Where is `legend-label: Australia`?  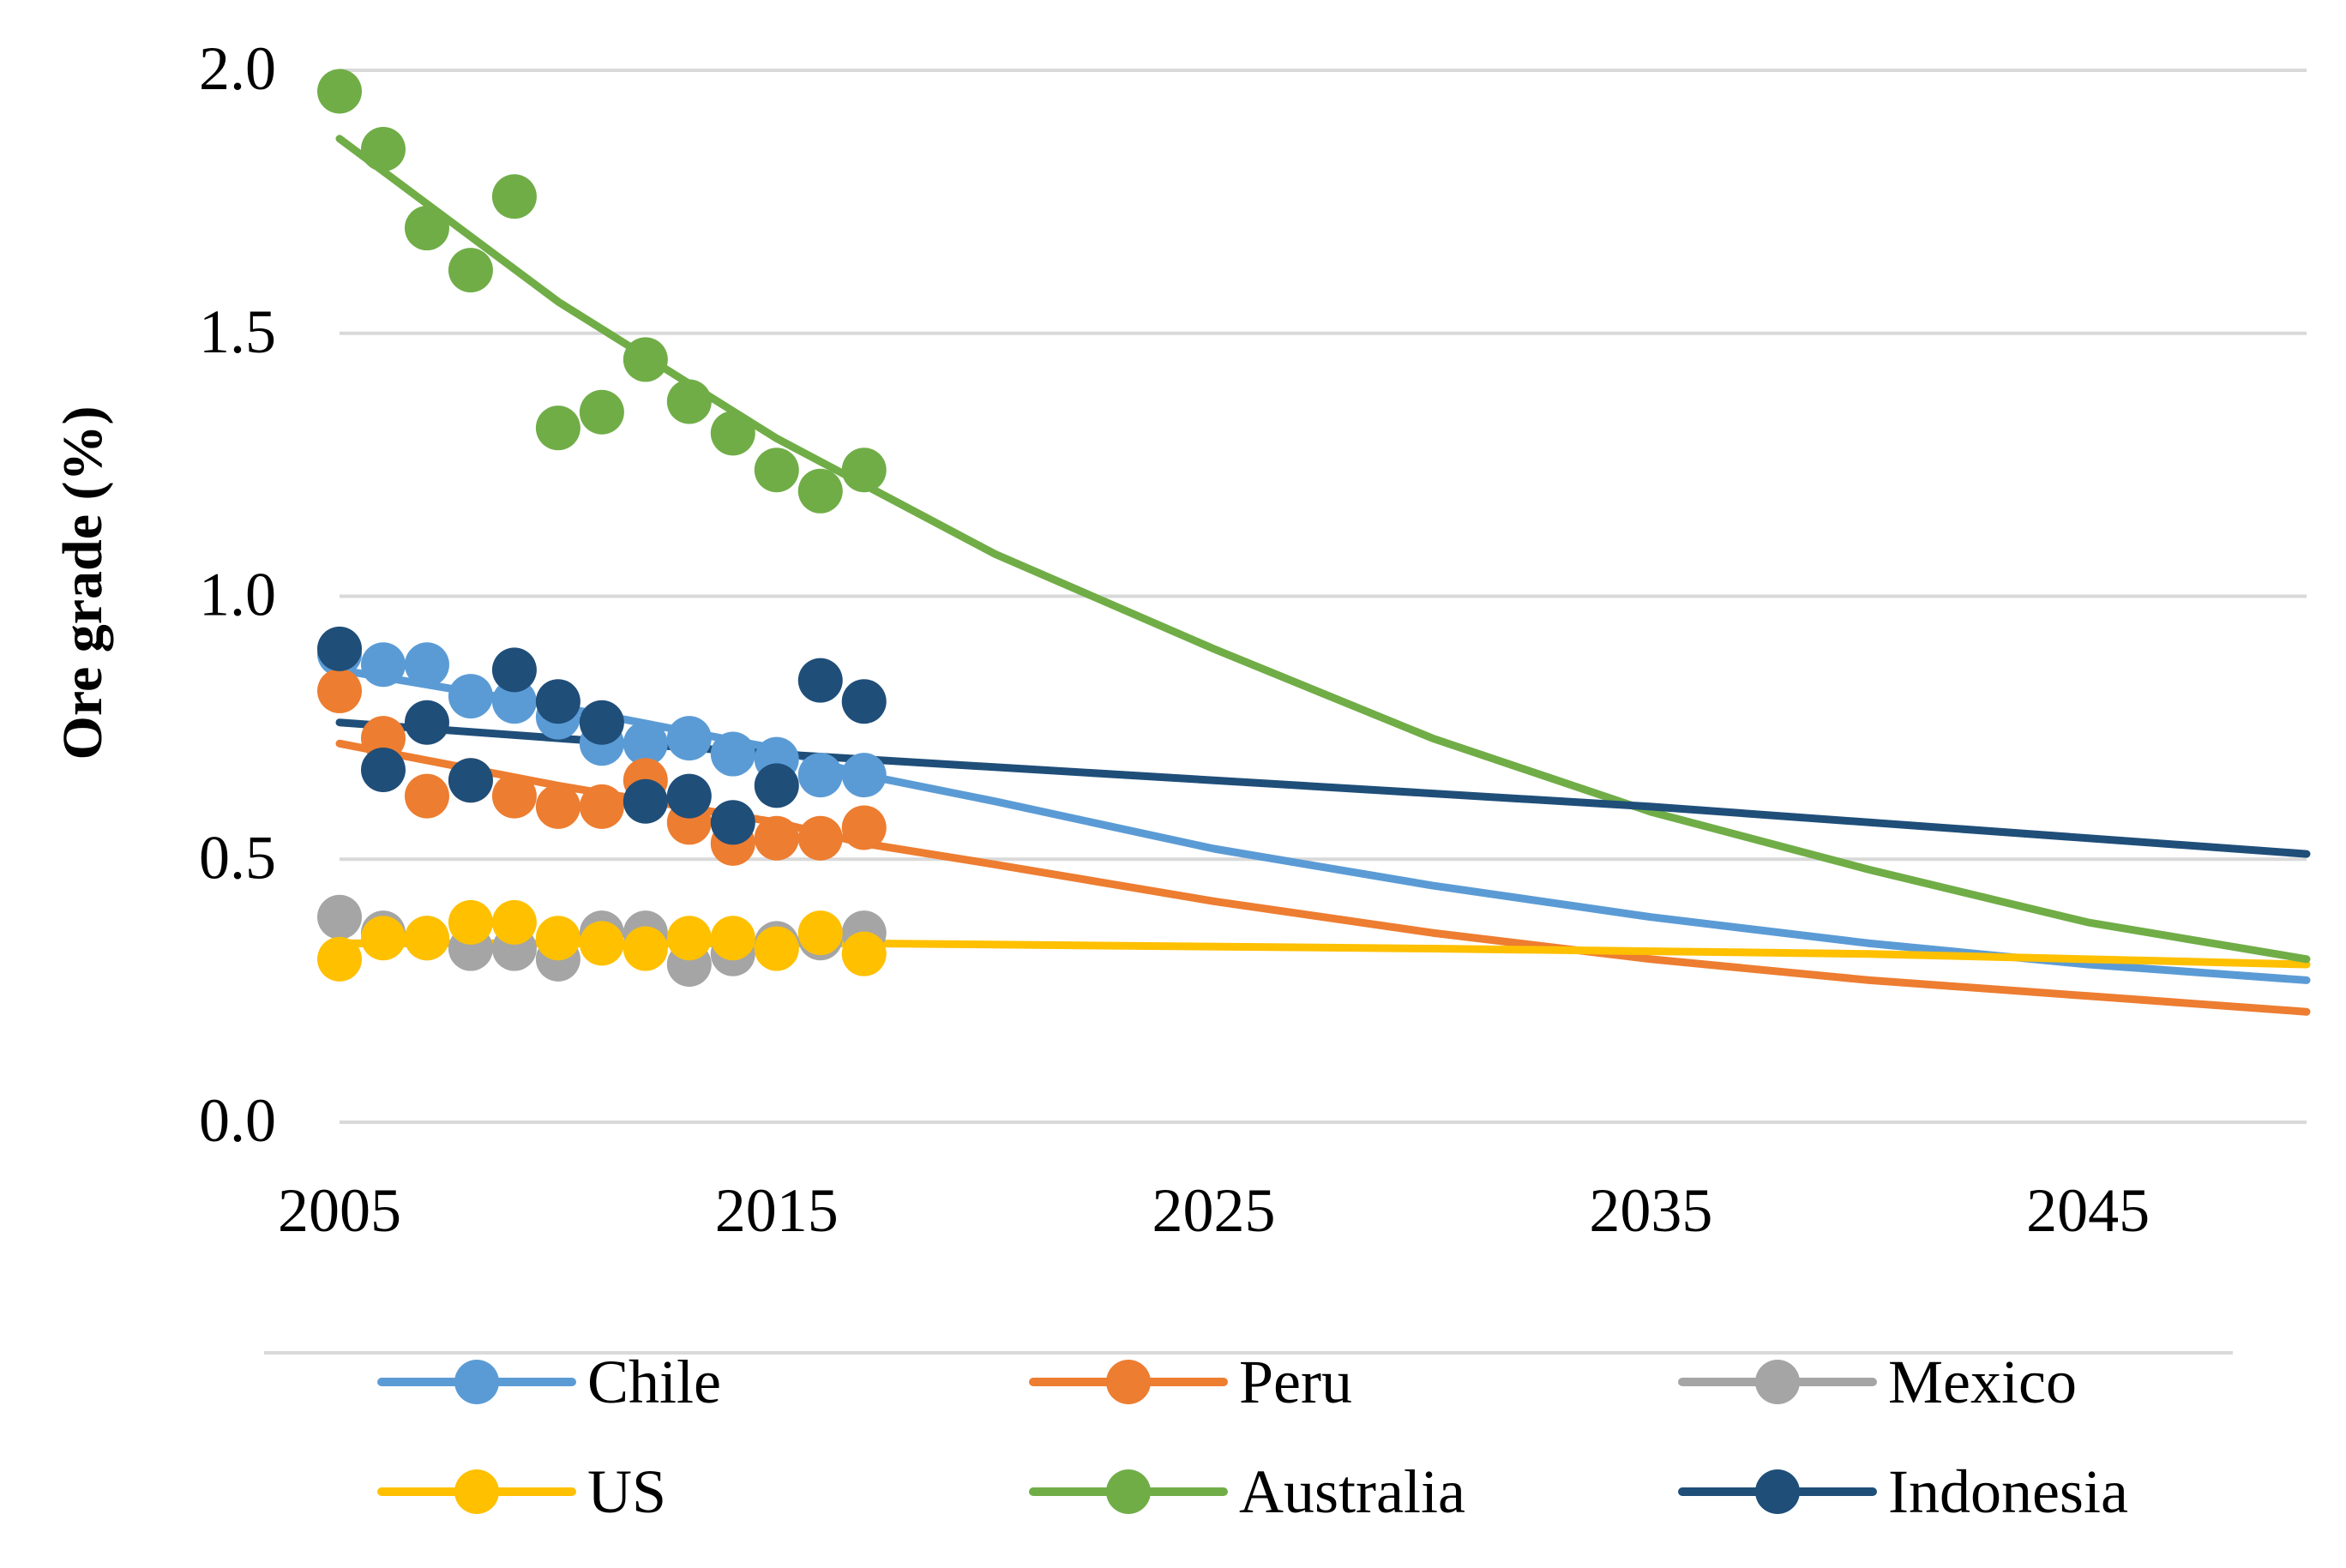 legend-label: Australia is located at coordinates (1352, 1491).